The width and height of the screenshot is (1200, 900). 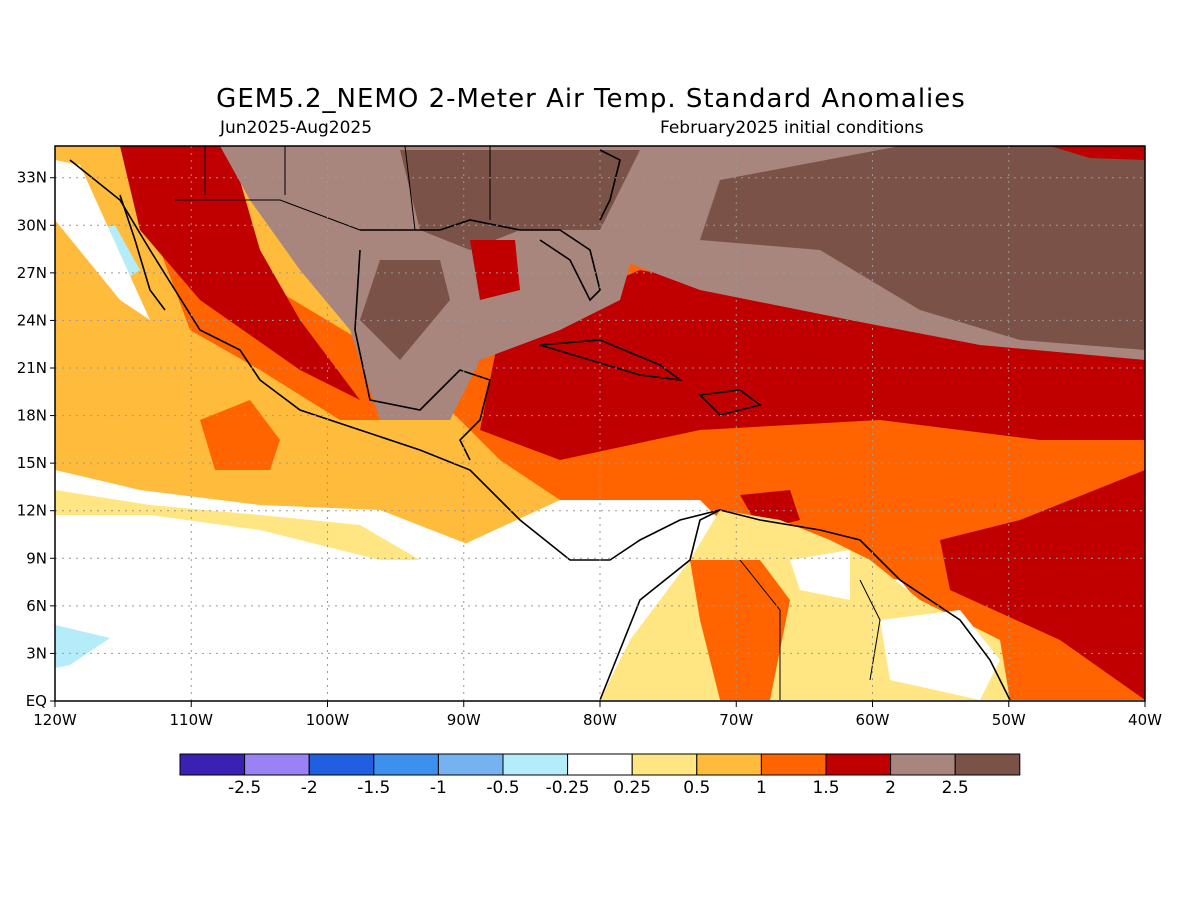 What do you see at coordinates (730, 402) in the screenshot?
I see `coastline-hispaniola` at bounding box center [730, 402].